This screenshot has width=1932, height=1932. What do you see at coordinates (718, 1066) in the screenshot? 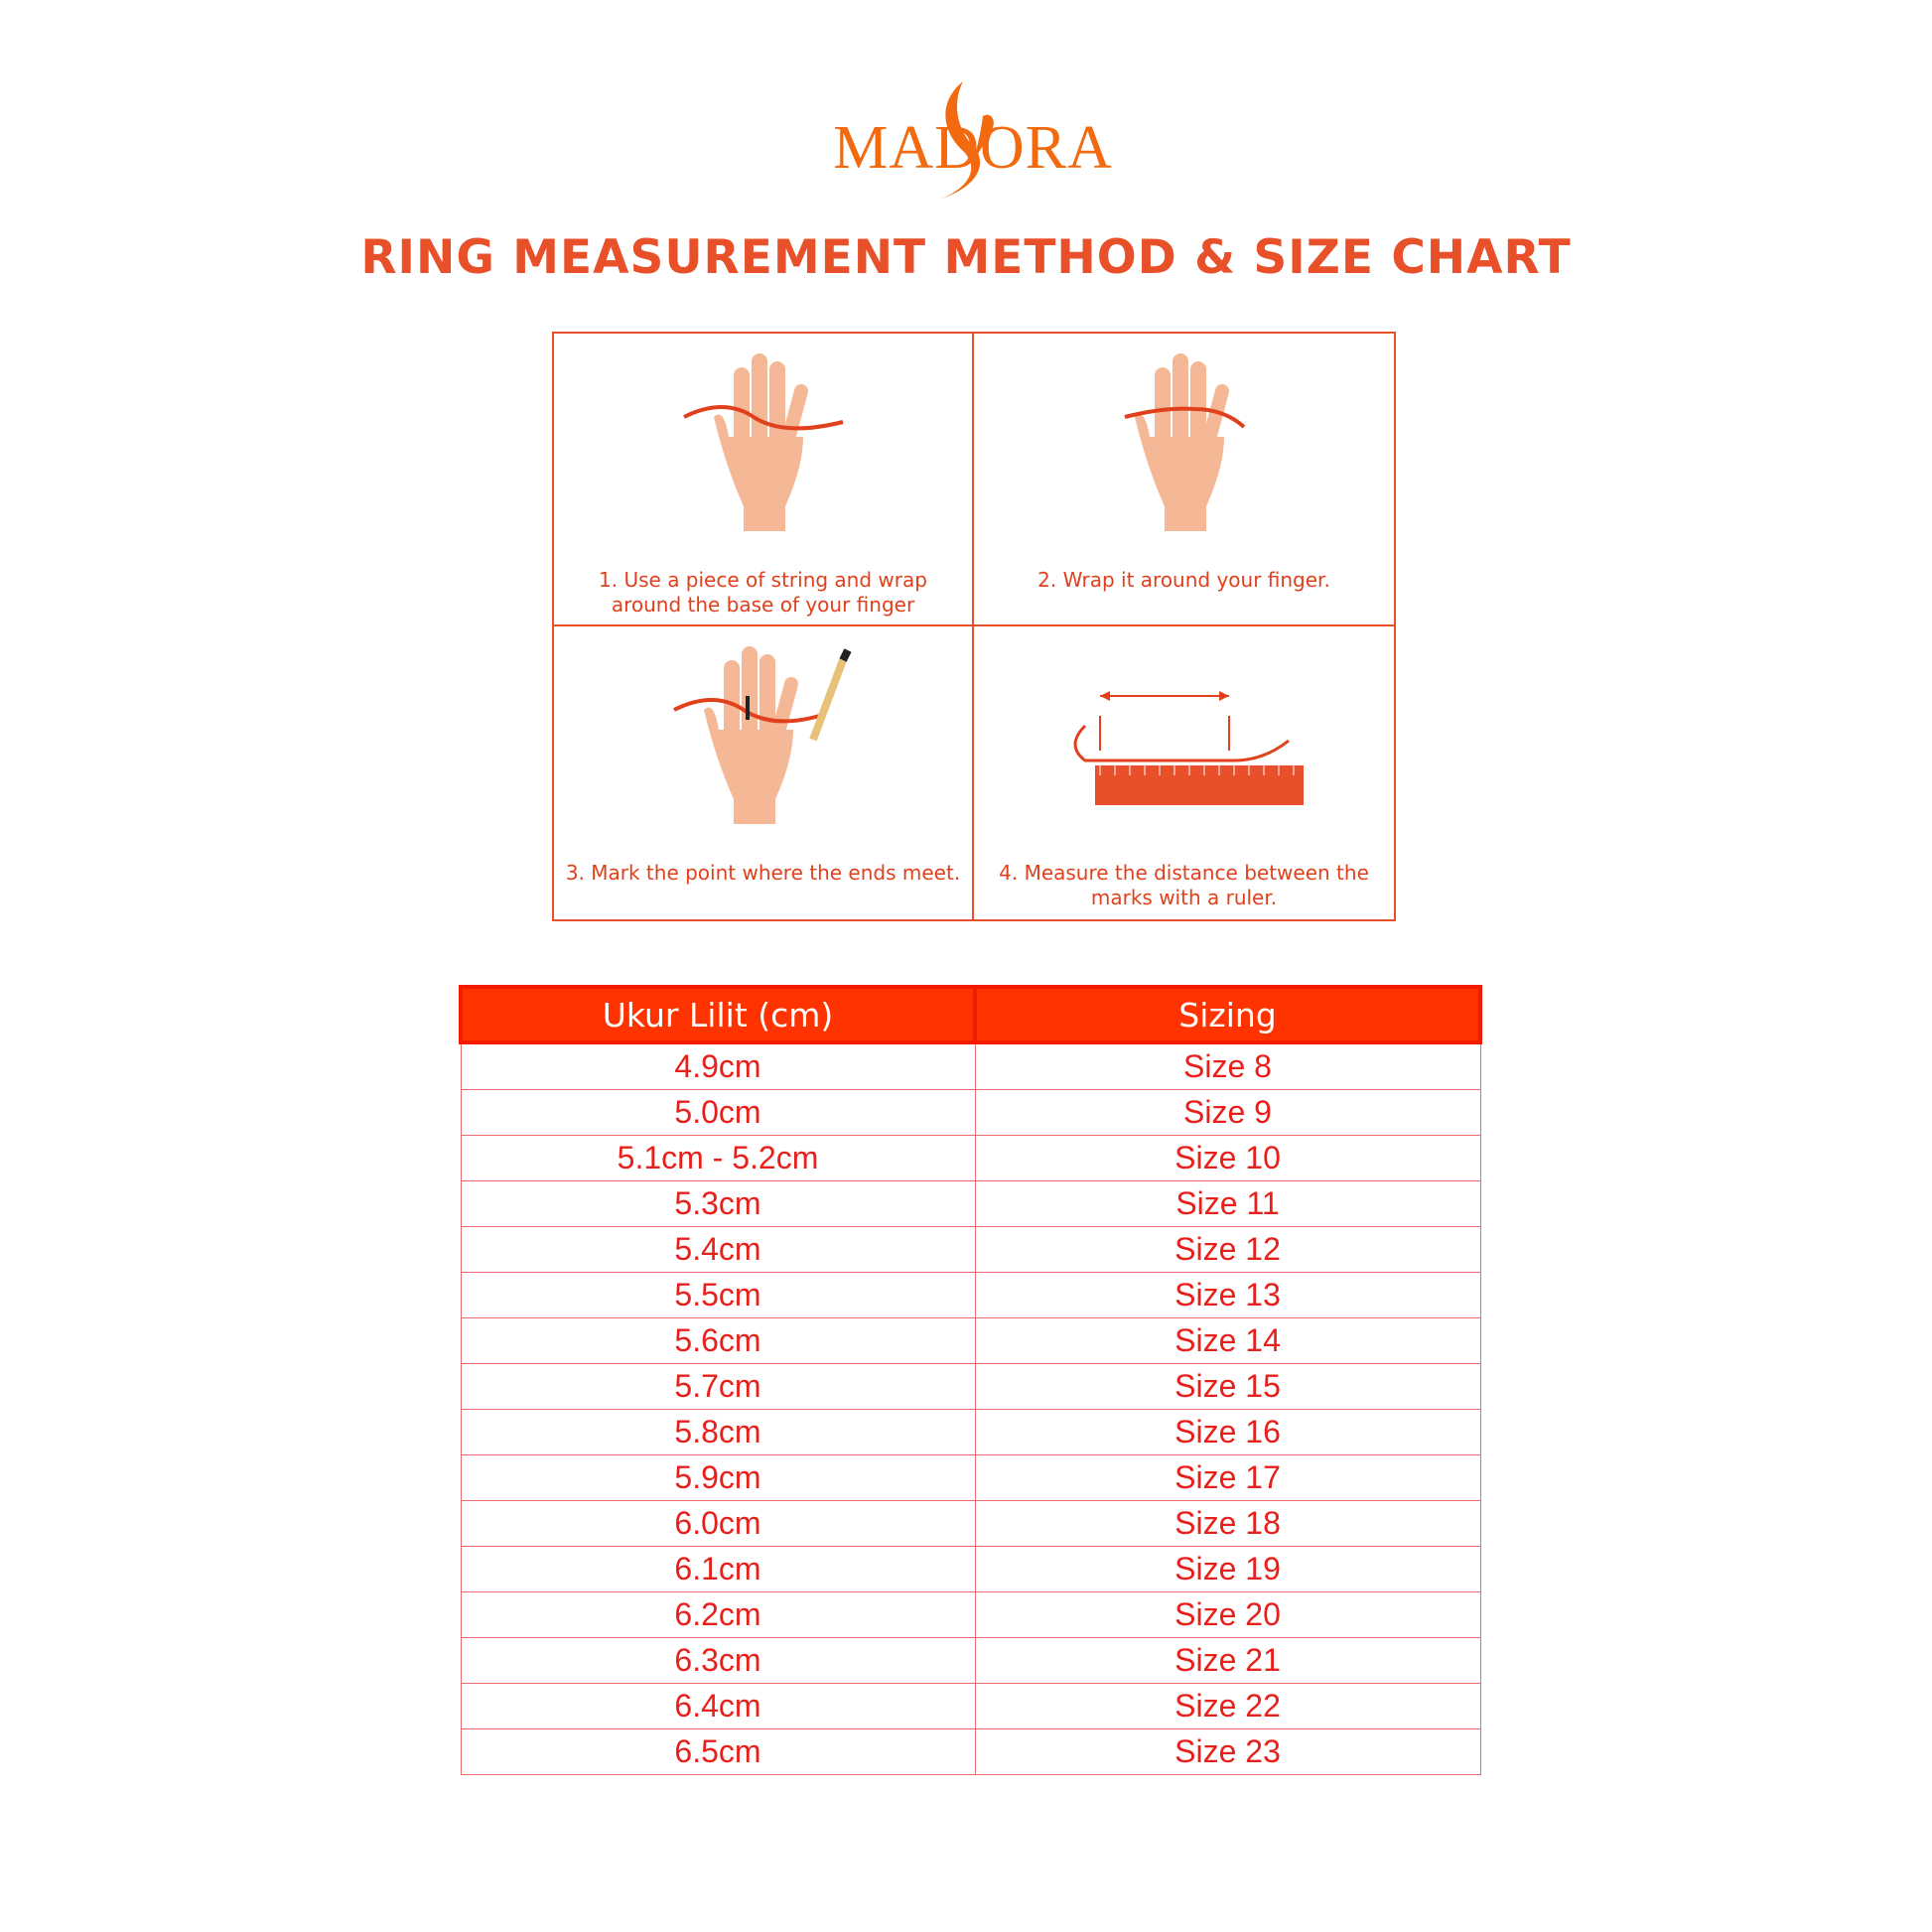
I see `circumference-cell: 4.9cm` at bounding box center [718, 1066].